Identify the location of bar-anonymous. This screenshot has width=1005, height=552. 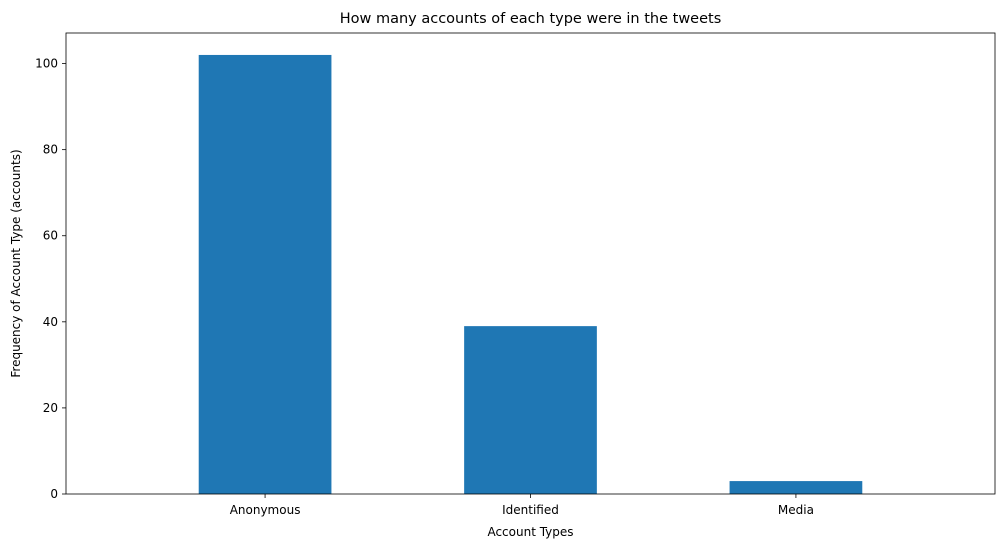
(265, 274).